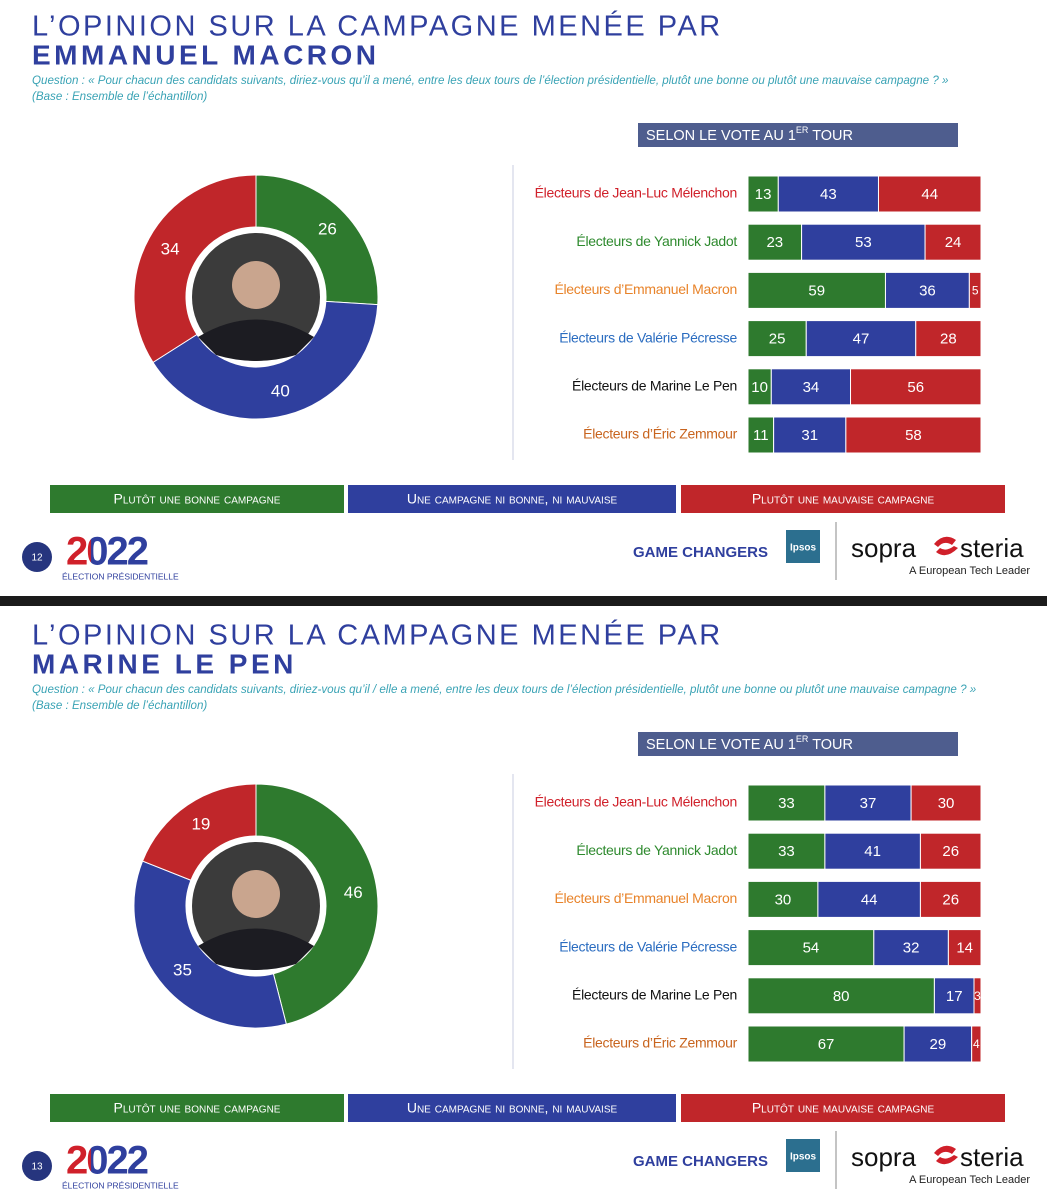  What do you see at coordinates (811, 948) in the screenshot?
I see `bar-value: 54` at bounding box center [811, 948].